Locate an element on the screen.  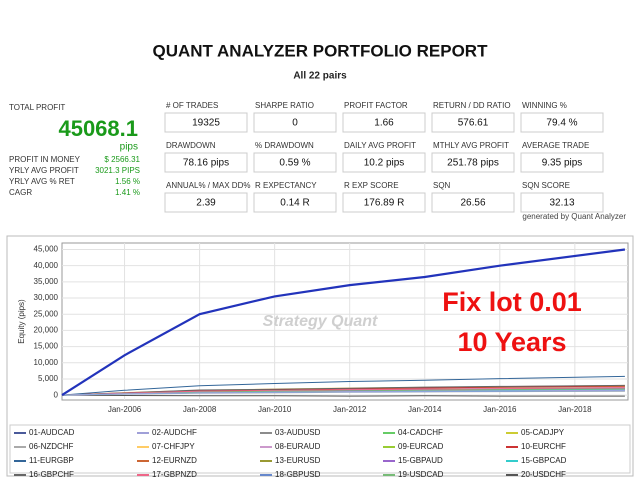
stat-label: AVERAGE TRADE is located at coordinates (555, 145).